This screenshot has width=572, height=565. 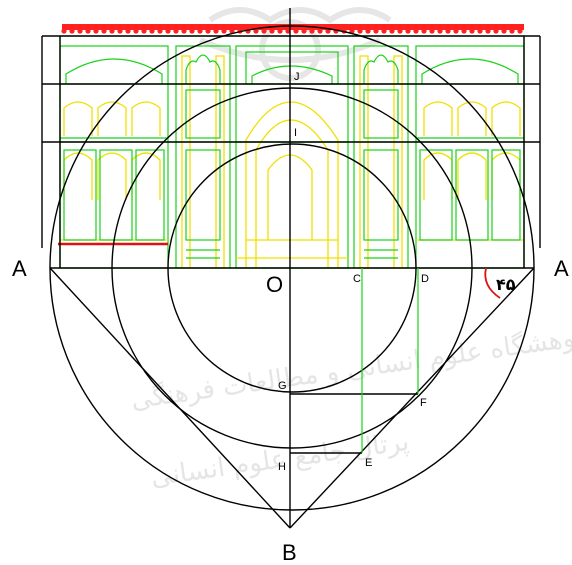 What do you see at coordinates (289, 552) in the screenshot?
I see `label-b: B` at bounding box center [289, 552].